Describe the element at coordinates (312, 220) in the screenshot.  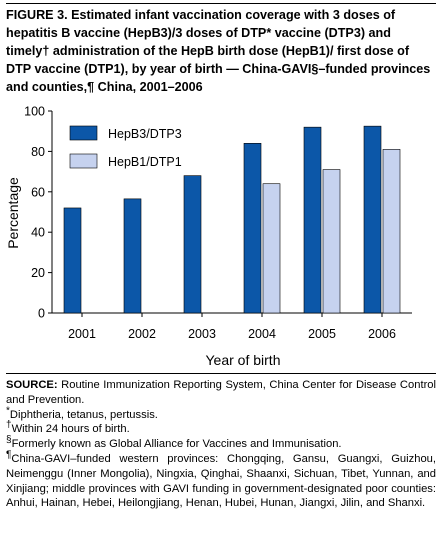
I see `bar-hepb3-dtp3-2005` at that location.